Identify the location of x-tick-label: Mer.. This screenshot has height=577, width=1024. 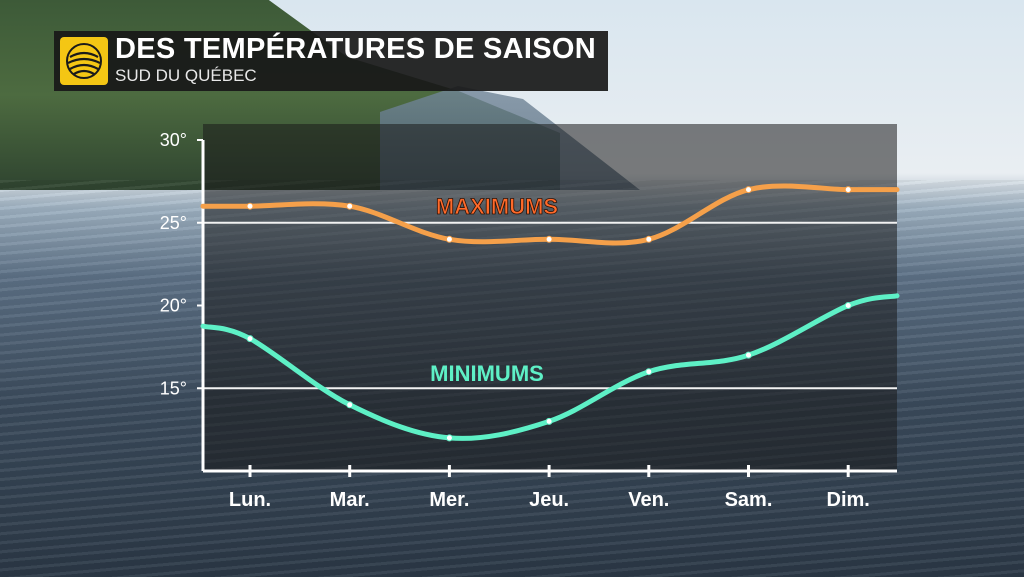
(449, 500).